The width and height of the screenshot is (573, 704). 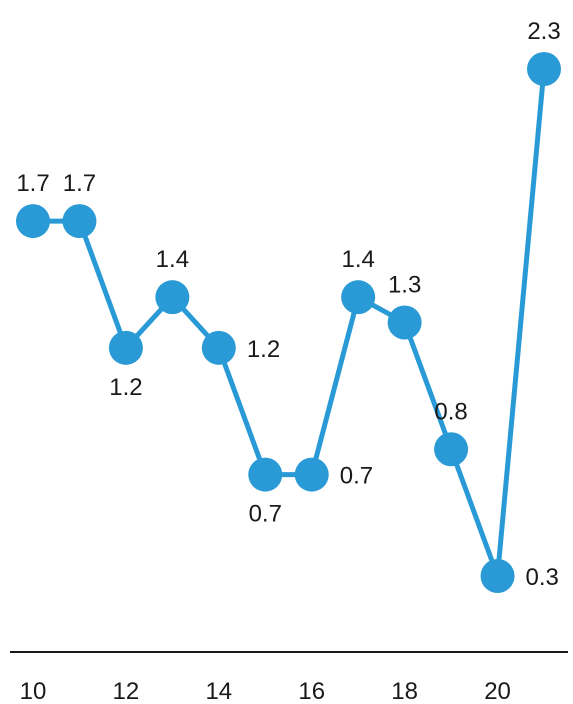 I want to click on x-tick-label: 14, so click(x=218, y=691).